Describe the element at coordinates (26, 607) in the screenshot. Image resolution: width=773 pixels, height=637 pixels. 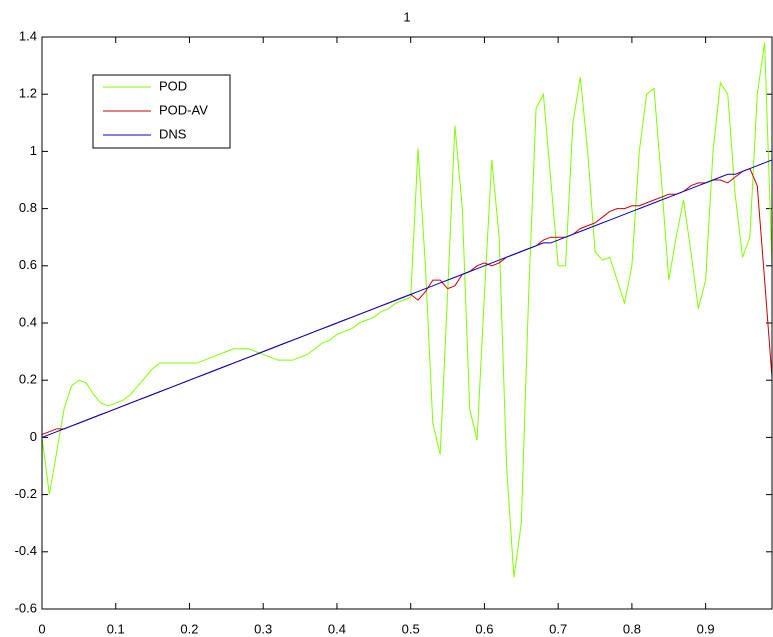
I see `y-tick-label: -0.6` at that location.